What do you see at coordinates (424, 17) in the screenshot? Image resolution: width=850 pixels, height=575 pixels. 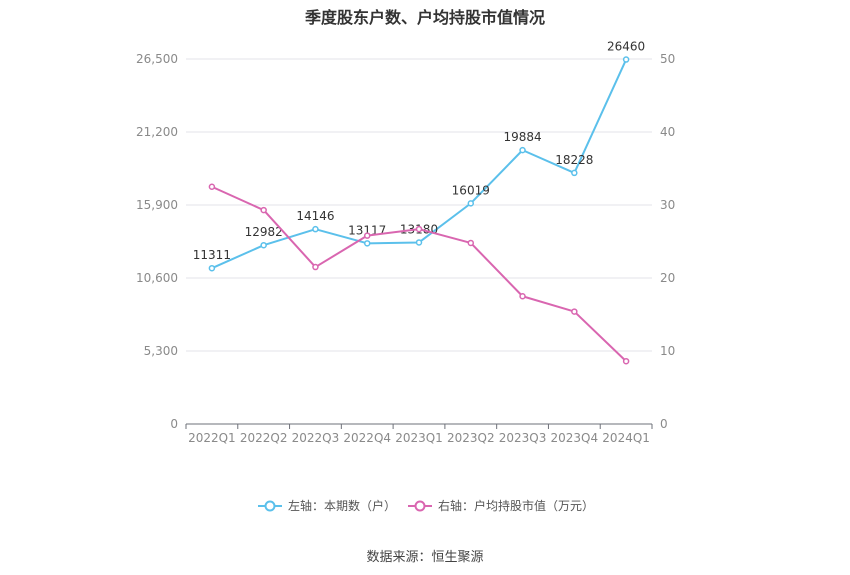 I see `chart-title: 季度股东户数、户均持股市值情况` at bounding box center [424, 17].